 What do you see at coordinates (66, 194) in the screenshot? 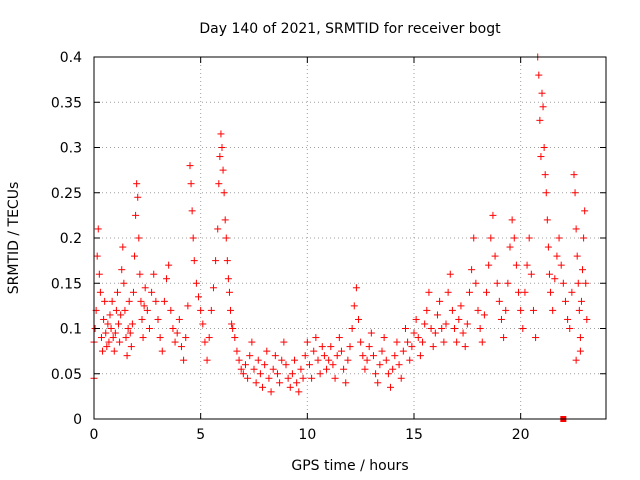
I see `y-tick-label: 0.25` at bounding box center [66, 194].